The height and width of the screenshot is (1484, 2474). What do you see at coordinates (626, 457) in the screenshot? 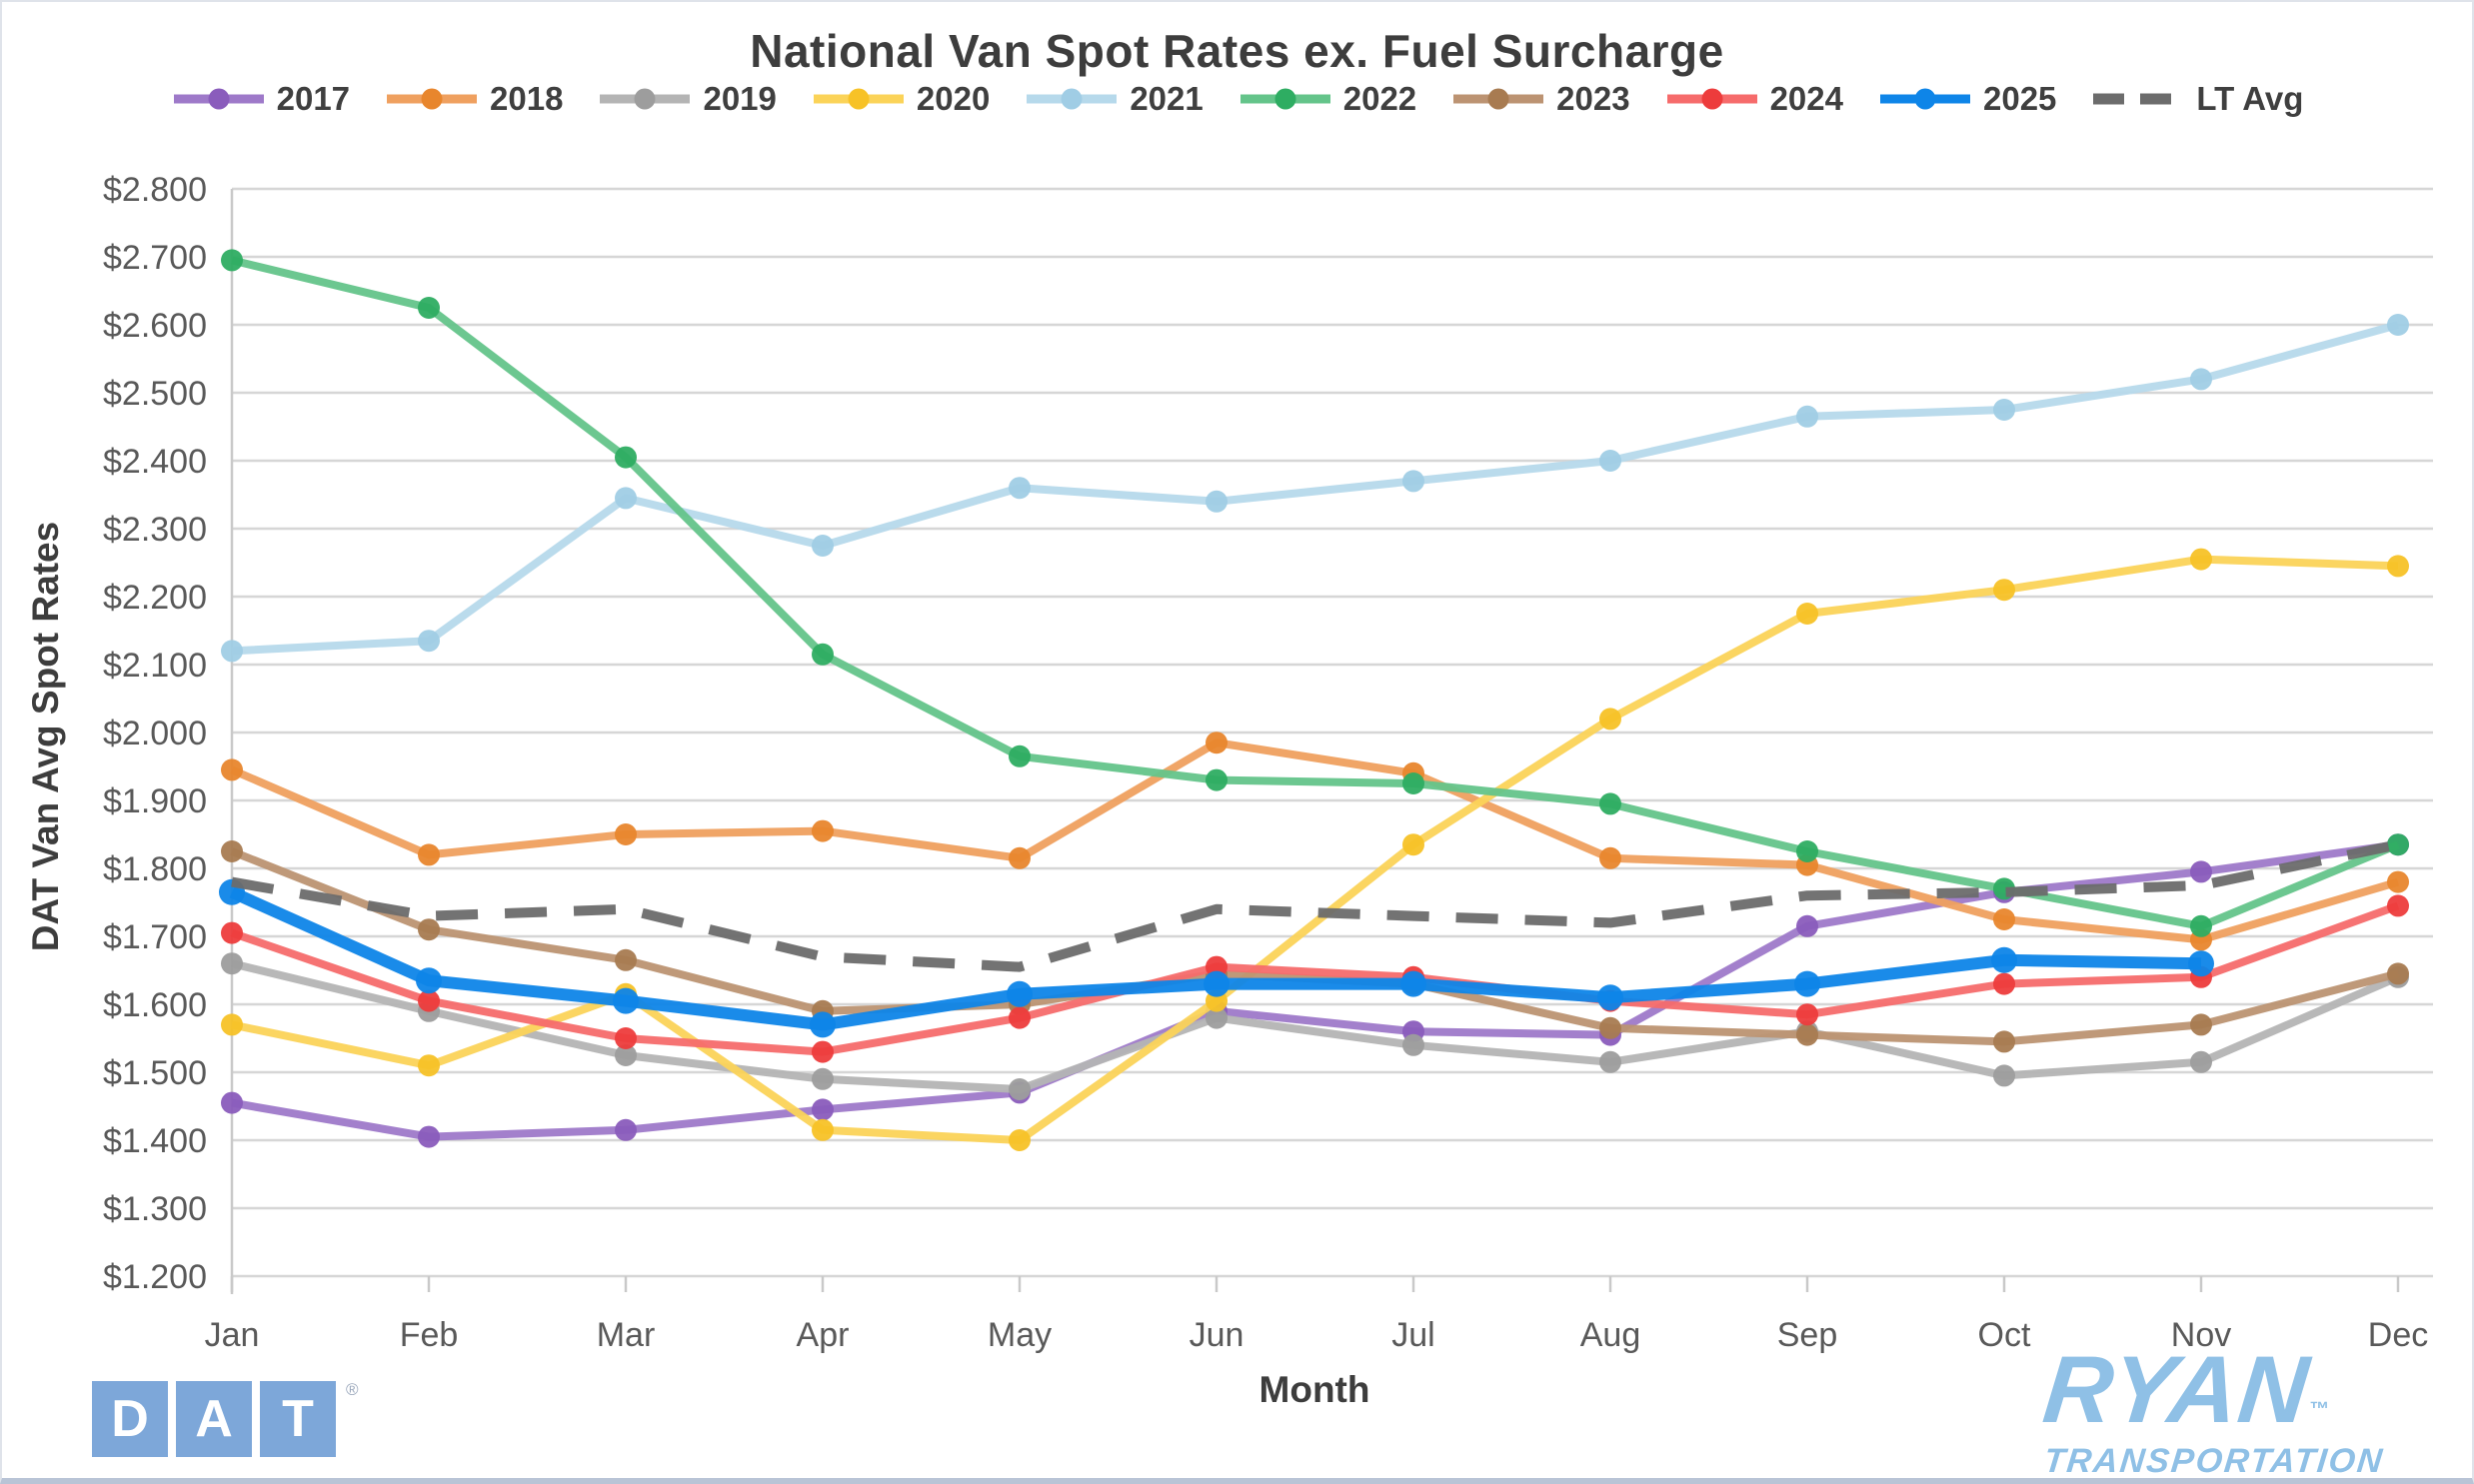
I see `series-dot-2022-Mar` at bounding box center [626, 457].